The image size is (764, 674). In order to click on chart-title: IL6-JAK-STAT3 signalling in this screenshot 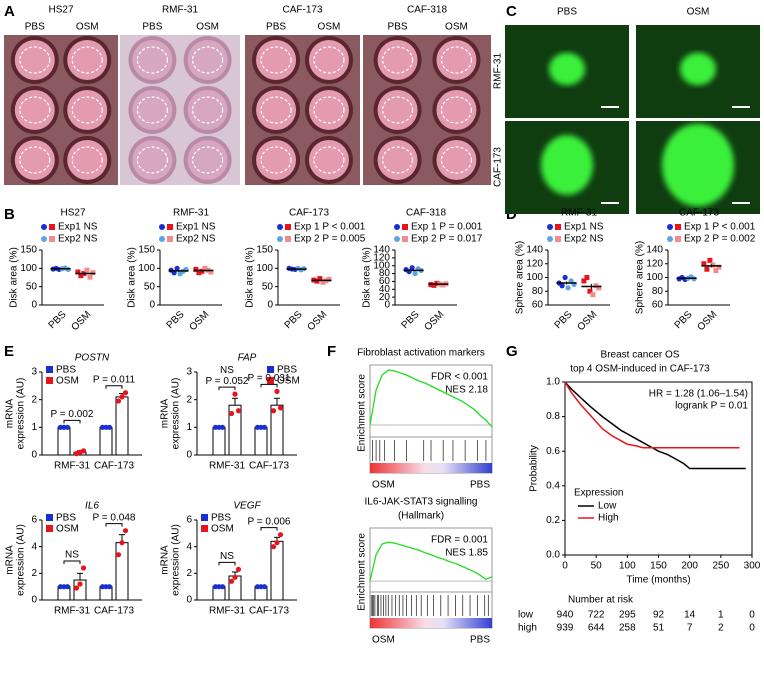, I will do `click(420, 502)`.